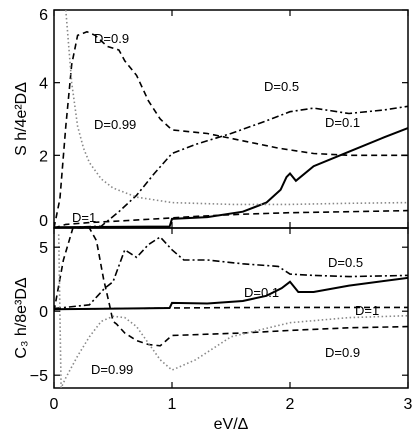  Describe the element at coordinates (43, 156) in the screenshot. I see `y-tick-label: 2` at that location.